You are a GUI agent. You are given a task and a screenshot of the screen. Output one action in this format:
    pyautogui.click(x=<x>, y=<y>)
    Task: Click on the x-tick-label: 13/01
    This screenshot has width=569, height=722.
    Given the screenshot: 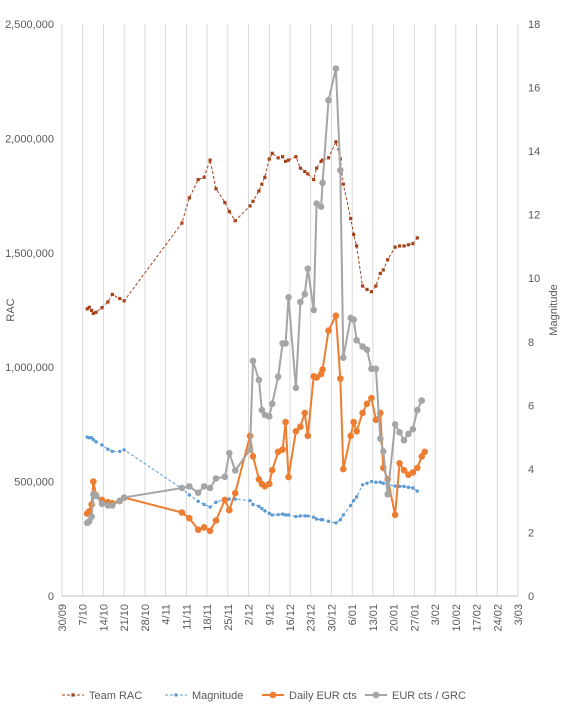 What is the action you would take?
    pyautogui.click(x=374, y=618)
    